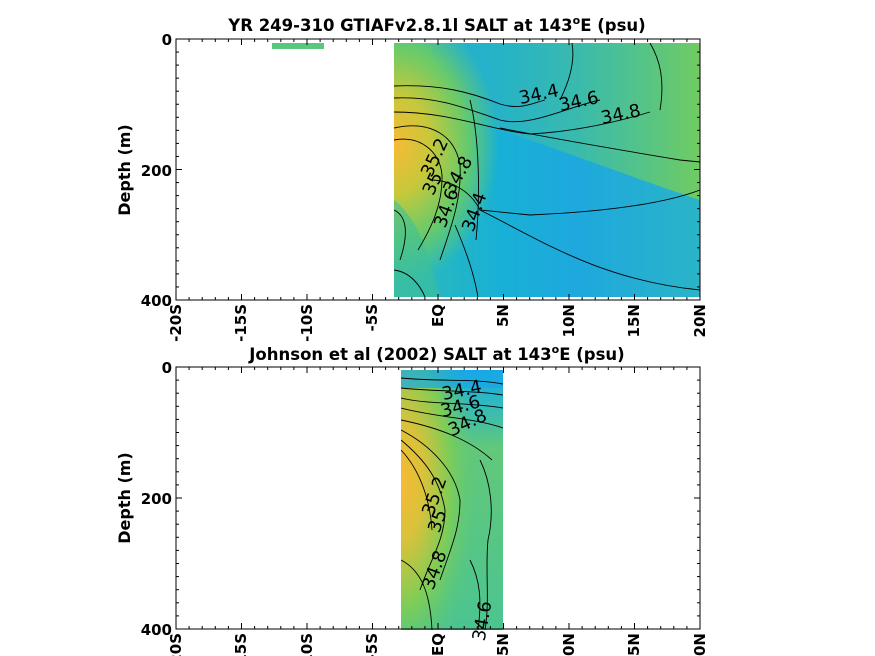 The height and width of the screenshot is (656, 875). I want to click on panel-1-ytick-label: 400, so click(156, 301).